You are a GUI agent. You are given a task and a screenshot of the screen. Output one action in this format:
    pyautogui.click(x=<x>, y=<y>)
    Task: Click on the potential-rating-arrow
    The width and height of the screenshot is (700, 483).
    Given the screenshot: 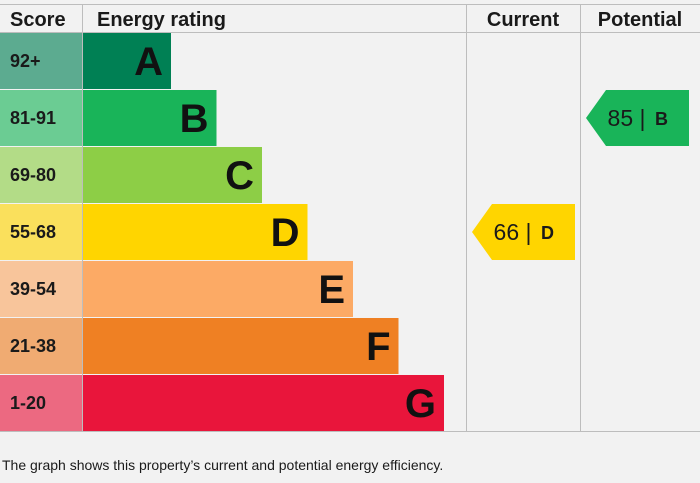 What is the action you would take?
    pyautogui.click(x=637, y=118)
    